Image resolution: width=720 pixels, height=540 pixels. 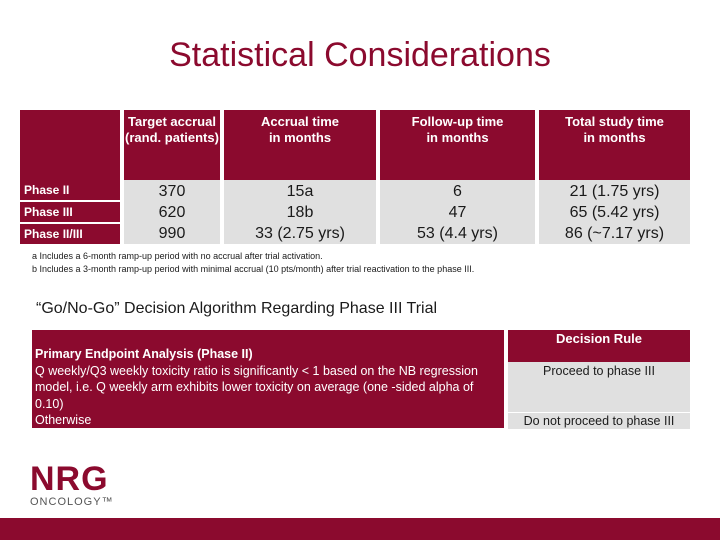 I want to click on slide-title: Statistical Considerations, so click(x=360, y=55).